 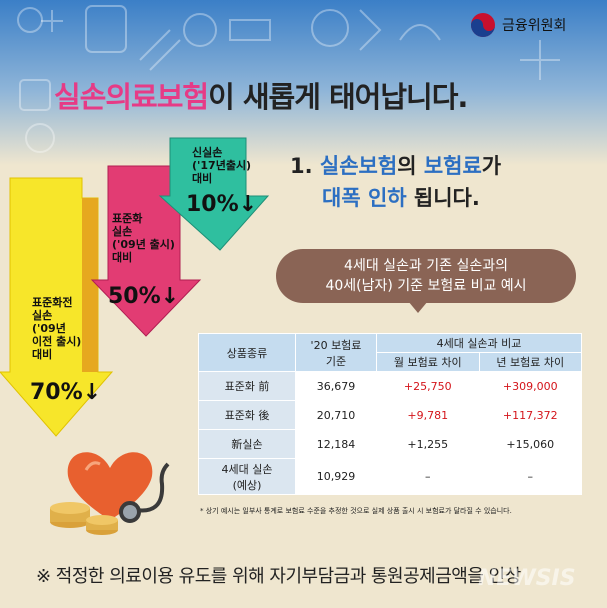 I want to click on subtitle-number: 1., so click(x=301, y=166).